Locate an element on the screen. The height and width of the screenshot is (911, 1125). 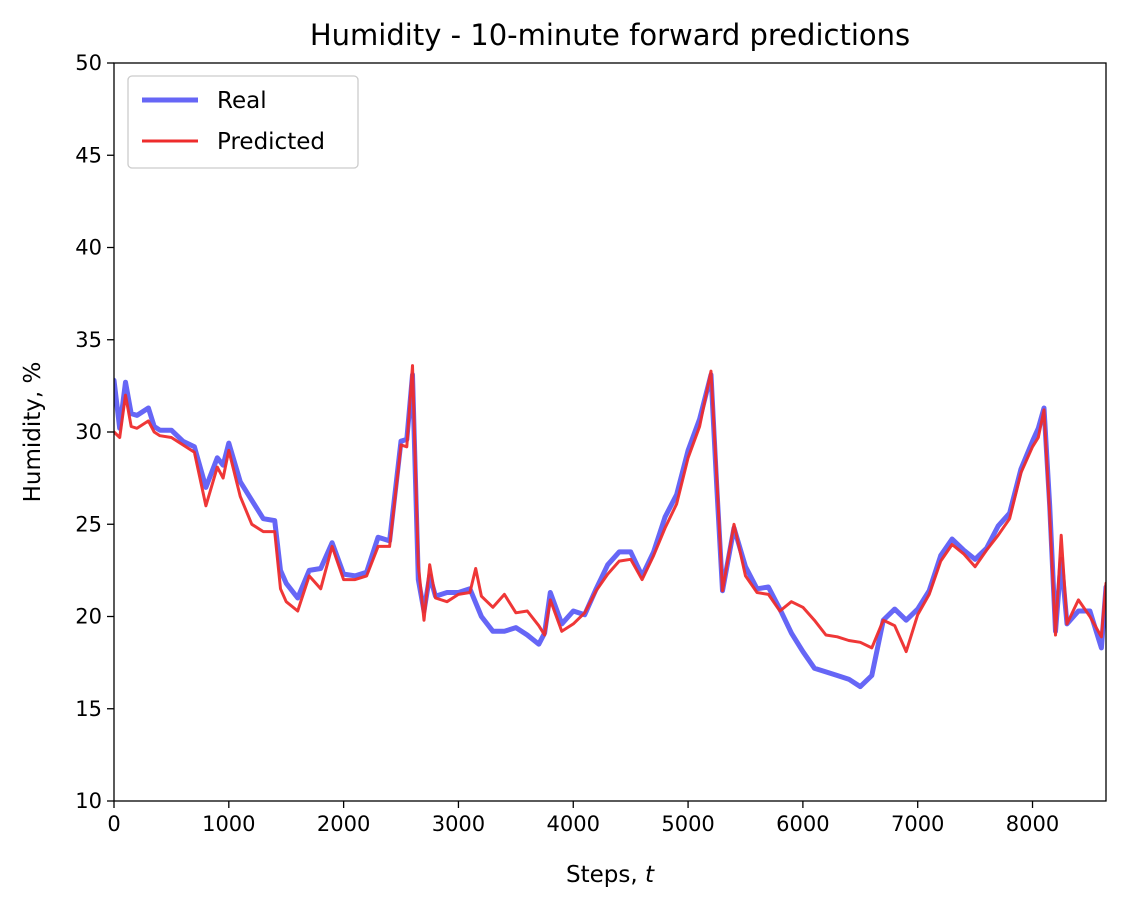
x-tick-label: 5000 is located at coordinates (687, 824).